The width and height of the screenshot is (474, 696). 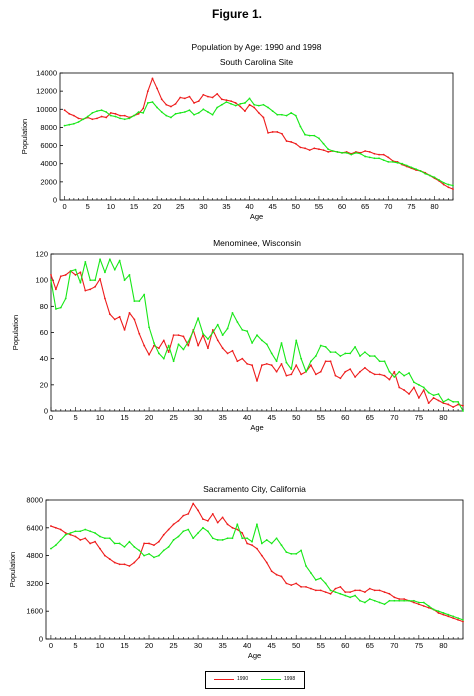 What do you see at coordinates (24, 136) in the screenshot?
I see `y-axis-label: Population` at bounding box center [24, 136].